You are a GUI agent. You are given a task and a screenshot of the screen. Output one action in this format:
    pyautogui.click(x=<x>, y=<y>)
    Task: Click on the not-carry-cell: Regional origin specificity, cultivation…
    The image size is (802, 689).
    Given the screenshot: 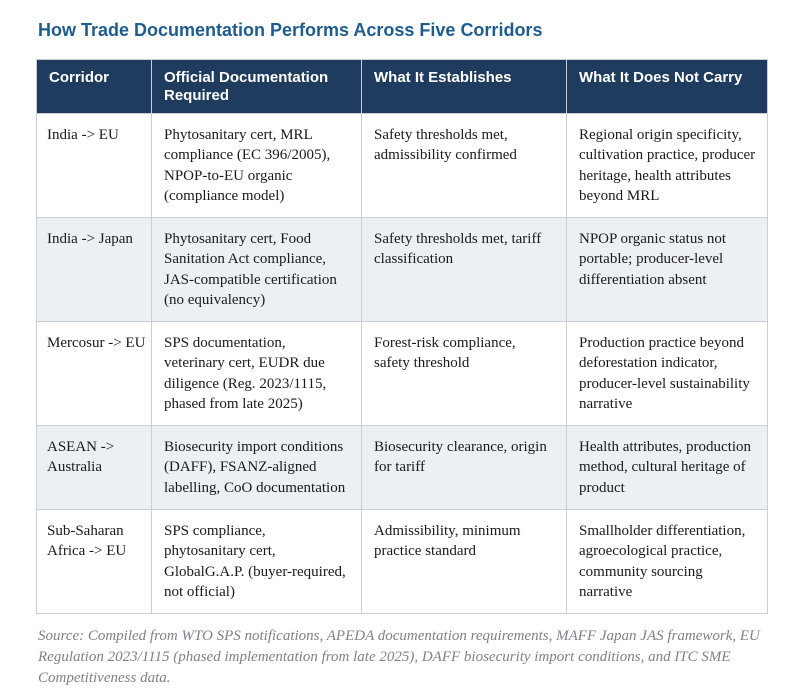 What is the action you would take?
    pyautogui.click(x=667, y=165)
    